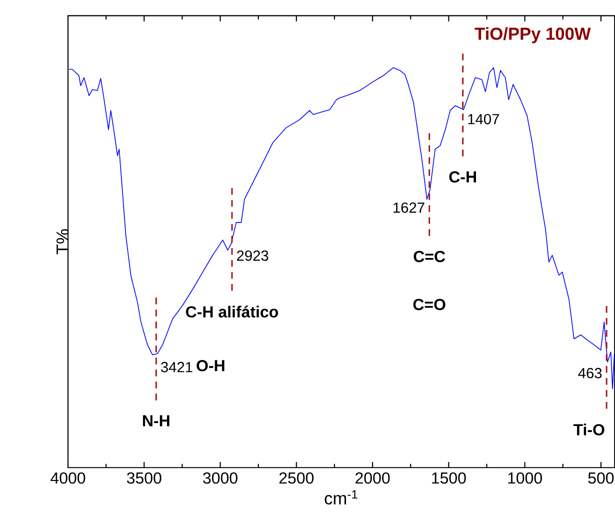 The height and width of the screenshot is (529, 615). What do you see at coordinates (156, 420) in the screenshot?
I see `ref-line-label: N-H` at bounding box center [156, 420].